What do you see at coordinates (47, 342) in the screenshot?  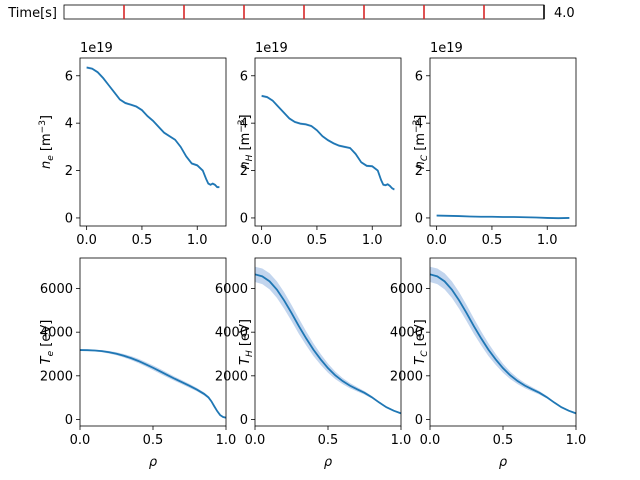 I see `y-axis-label: Te [eV]` at bounding box center [47, 342].